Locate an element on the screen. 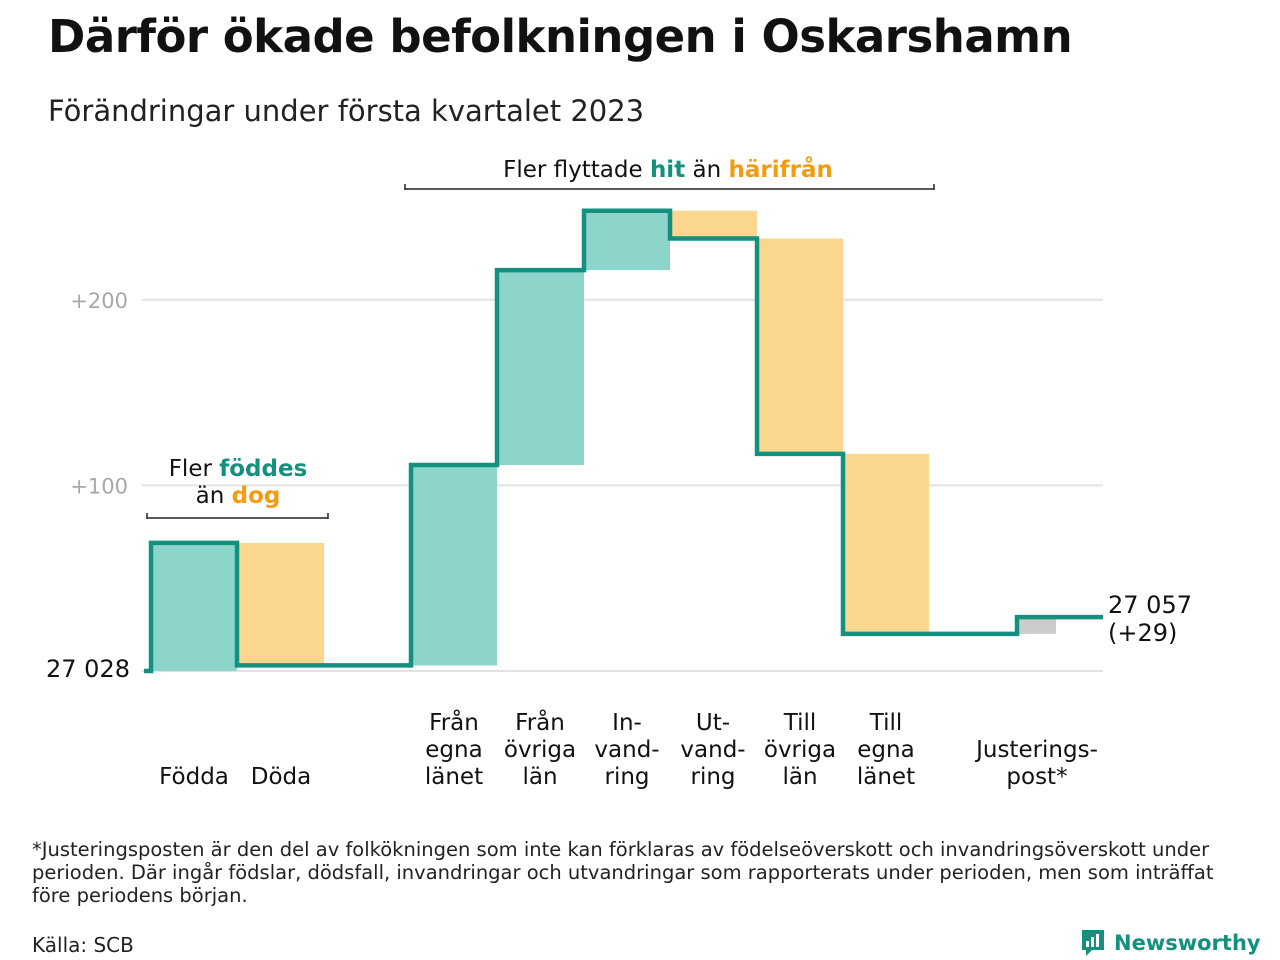  births-annotation-line1: Fler föddes is located at coordinates (238, 469).